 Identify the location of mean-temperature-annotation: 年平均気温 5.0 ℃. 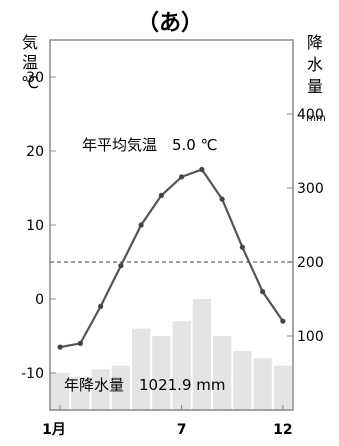
(149, 145).